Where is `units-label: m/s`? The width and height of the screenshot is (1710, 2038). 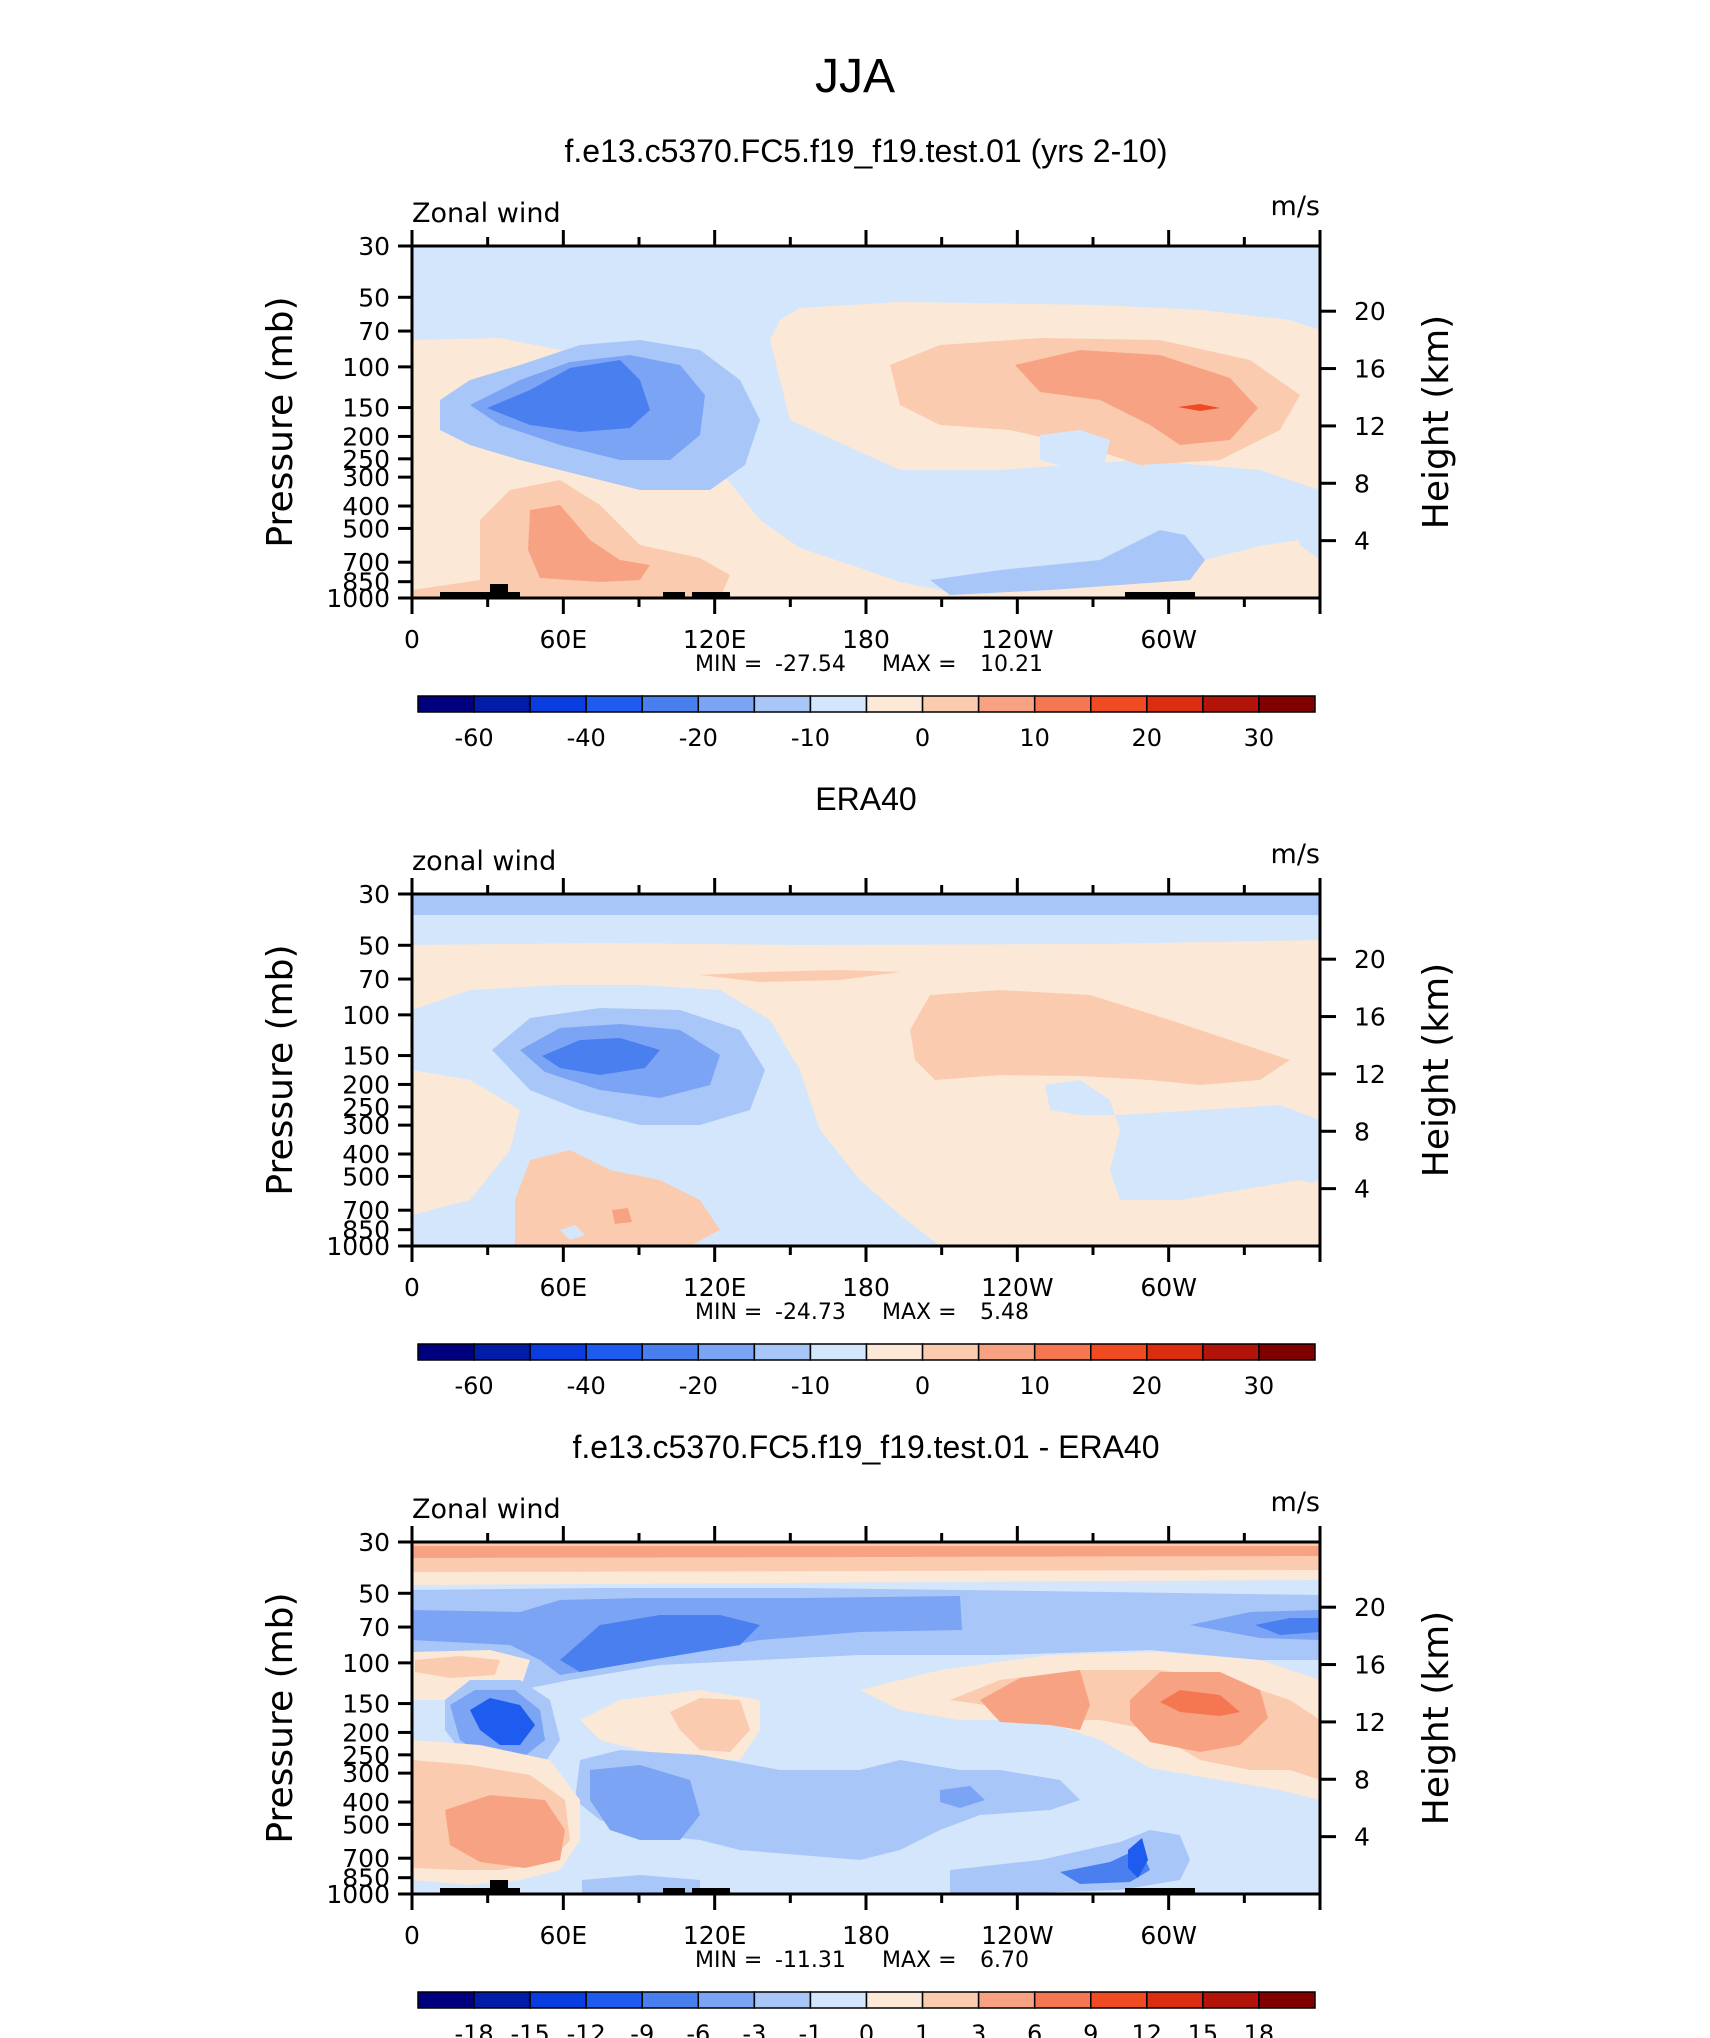
units-label: m/s is located at coordinates (1295, 1502).